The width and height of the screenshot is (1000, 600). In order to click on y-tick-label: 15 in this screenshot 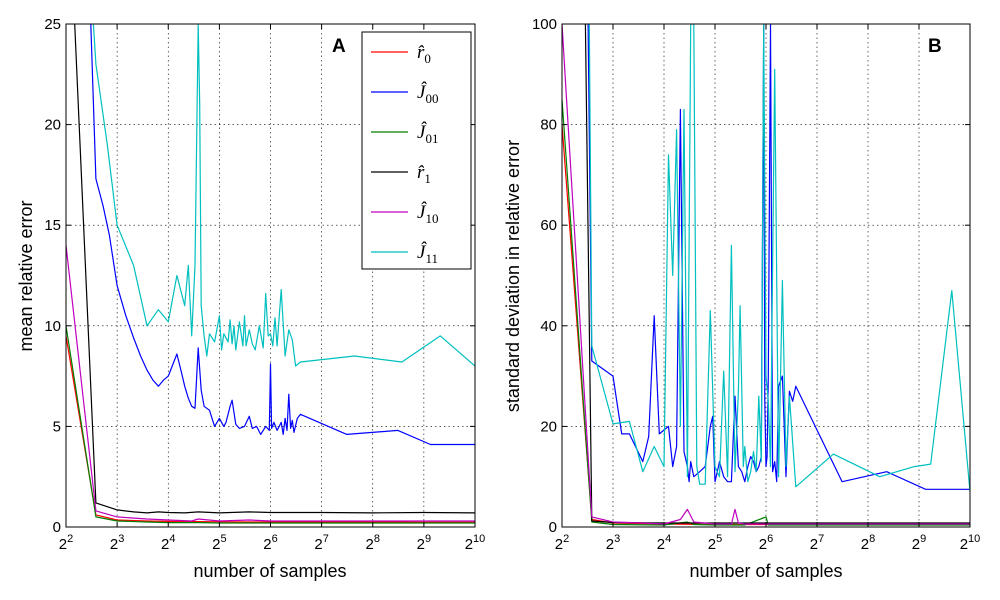, I will do `click(52, 225)`.